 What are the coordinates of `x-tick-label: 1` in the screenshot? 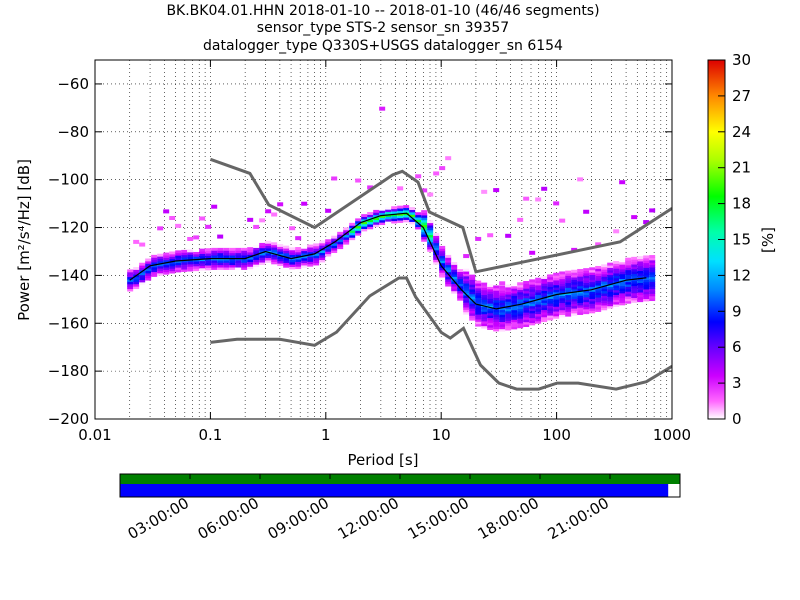 It's located at (326, 435).